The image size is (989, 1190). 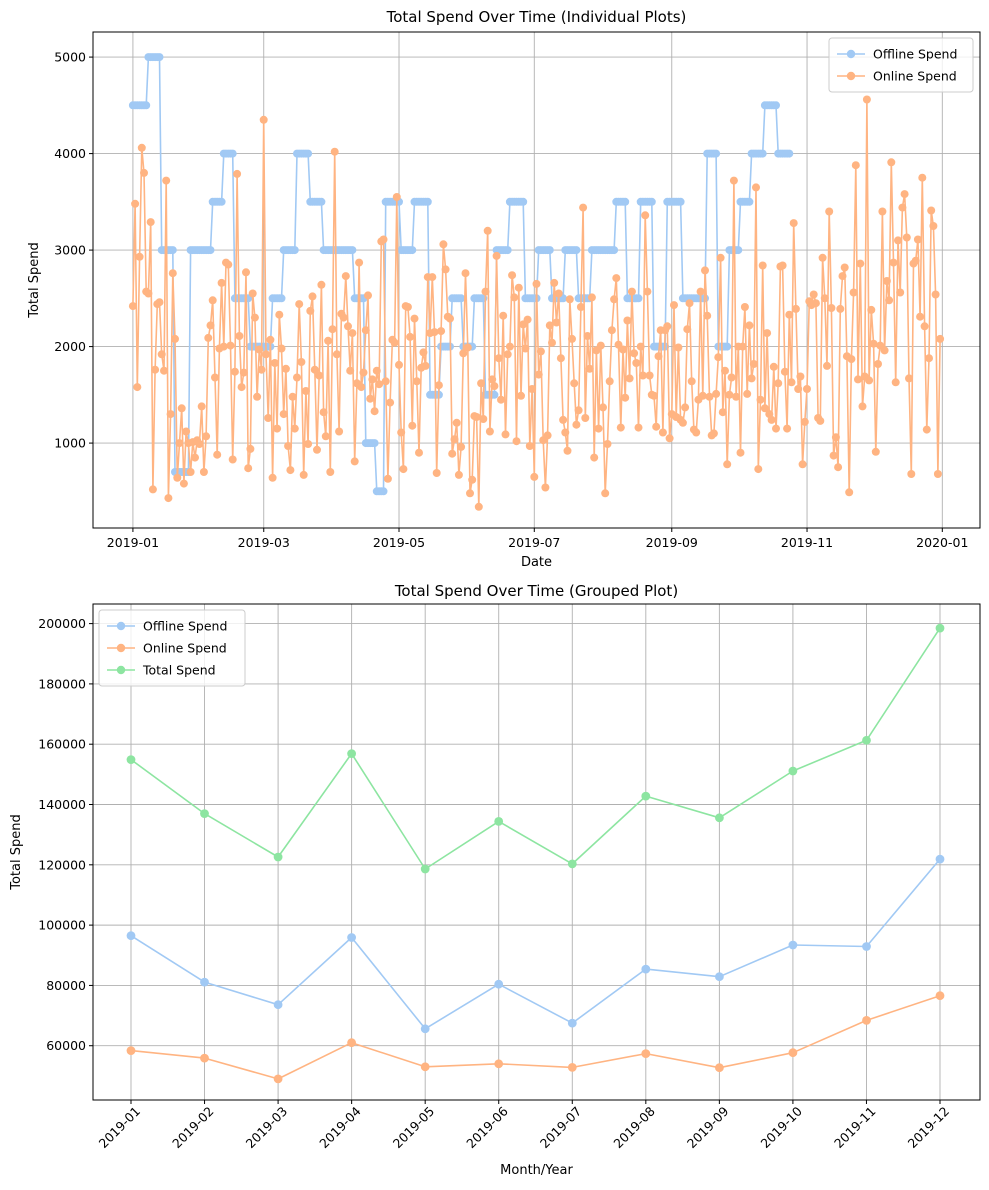 I want to click on y-axis-label-grouped: Total Spend, so click(x=16, y=852).